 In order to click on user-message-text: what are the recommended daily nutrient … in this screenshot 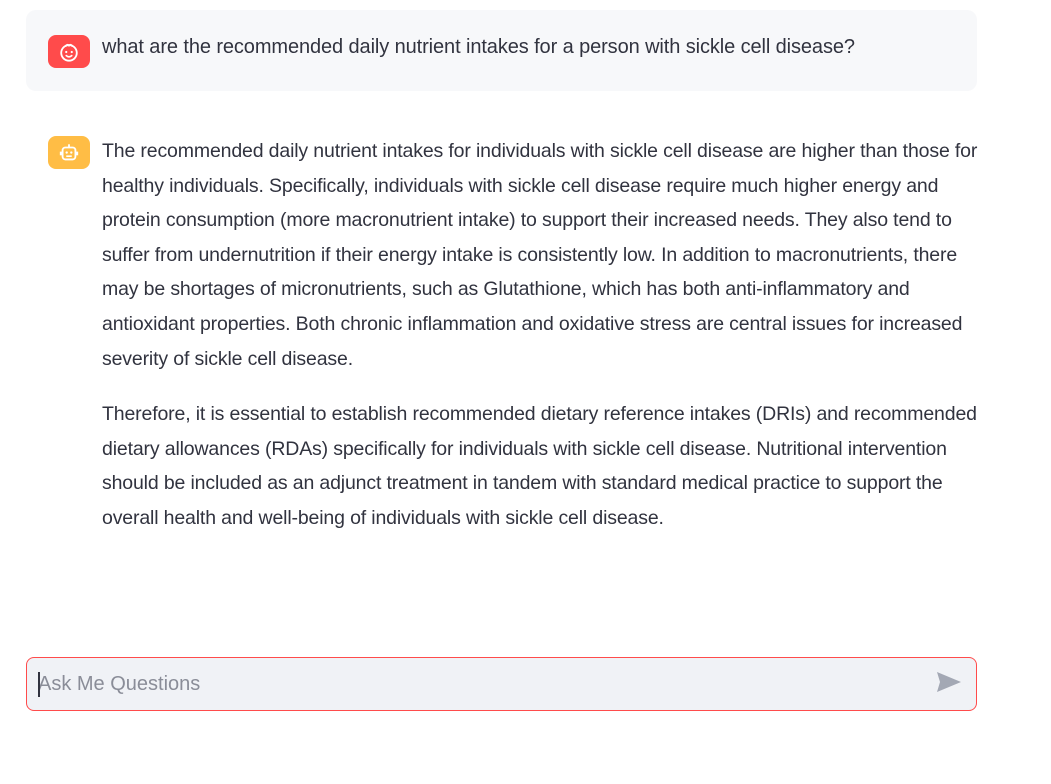, I will do `click(478, 47)`.